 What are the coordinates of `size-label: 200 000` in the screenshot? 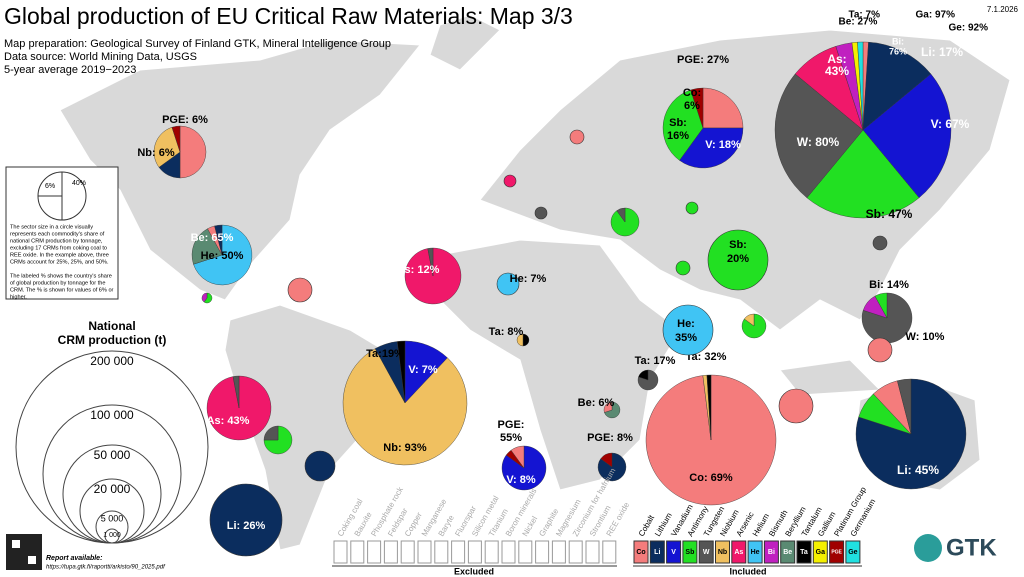 It's located at (112, 361).